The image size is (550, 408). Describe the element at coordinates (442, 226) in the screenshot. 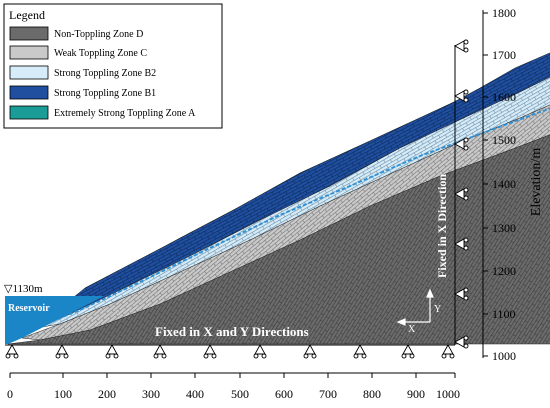

I see `right-boundary-label: Fixed in X Direction` at that location.